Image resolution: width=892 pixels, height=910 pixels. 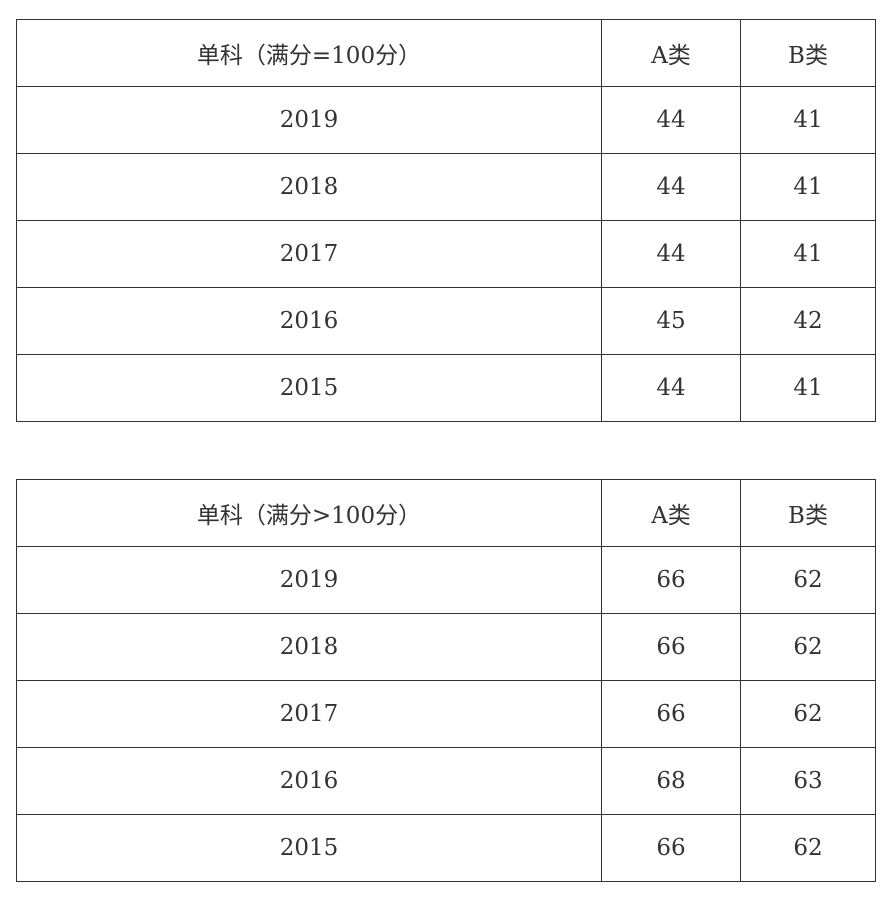 I want to click on table-row: 2017 44 41, so click(x=446, y=254).